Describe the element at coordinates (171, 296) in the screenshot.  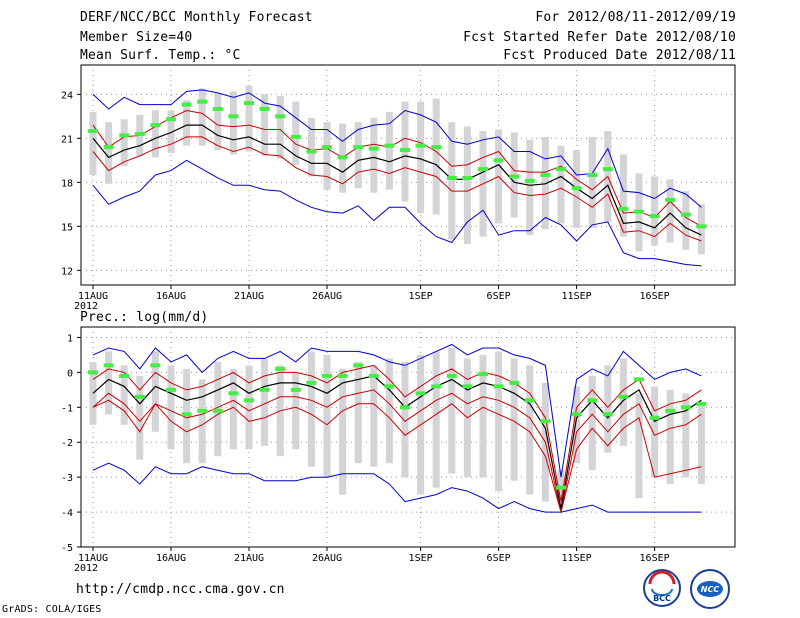
I see `temp-xtick-label: 16AUG` at that location.